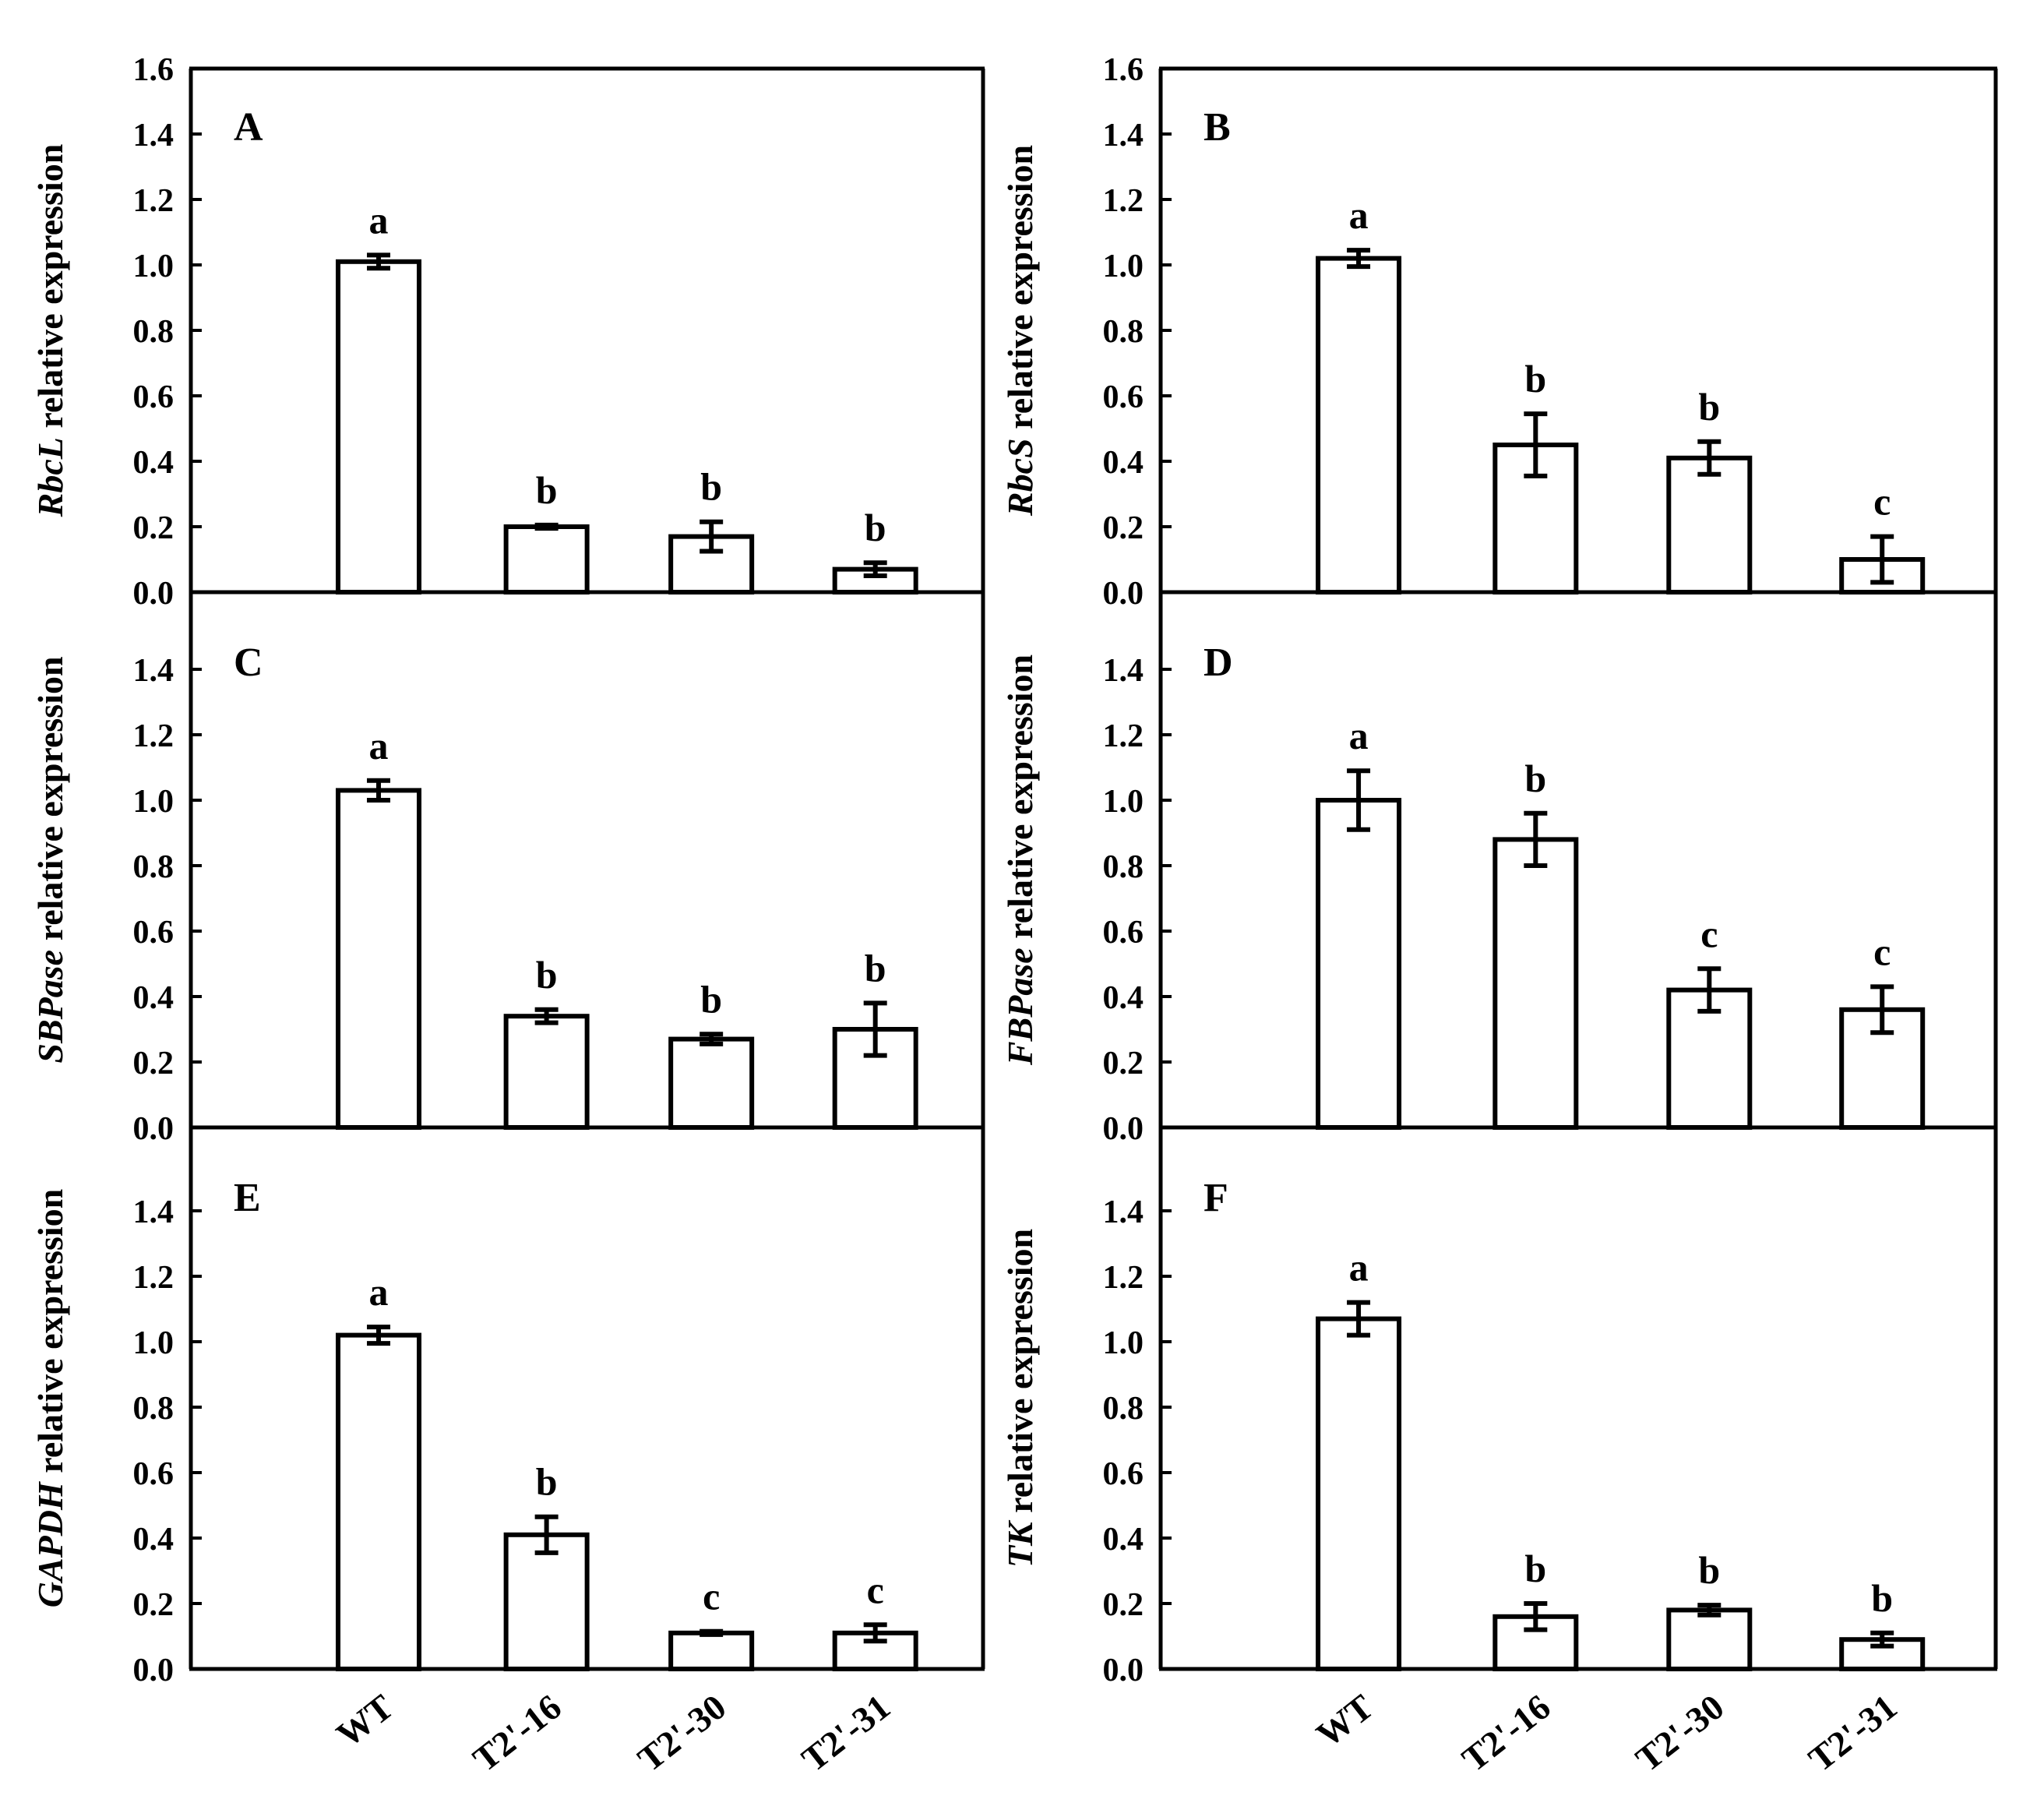 The image size is (2044, 1817). I want to click on y-axis-label: GAPDH relative expression, so click(50, 1398).